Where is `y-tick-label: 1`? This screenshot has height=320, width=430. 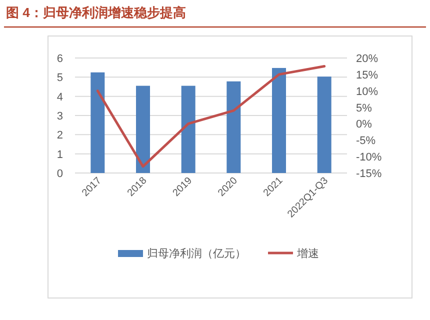 y-tick-label: 1 is located at coordinates (59, 154).